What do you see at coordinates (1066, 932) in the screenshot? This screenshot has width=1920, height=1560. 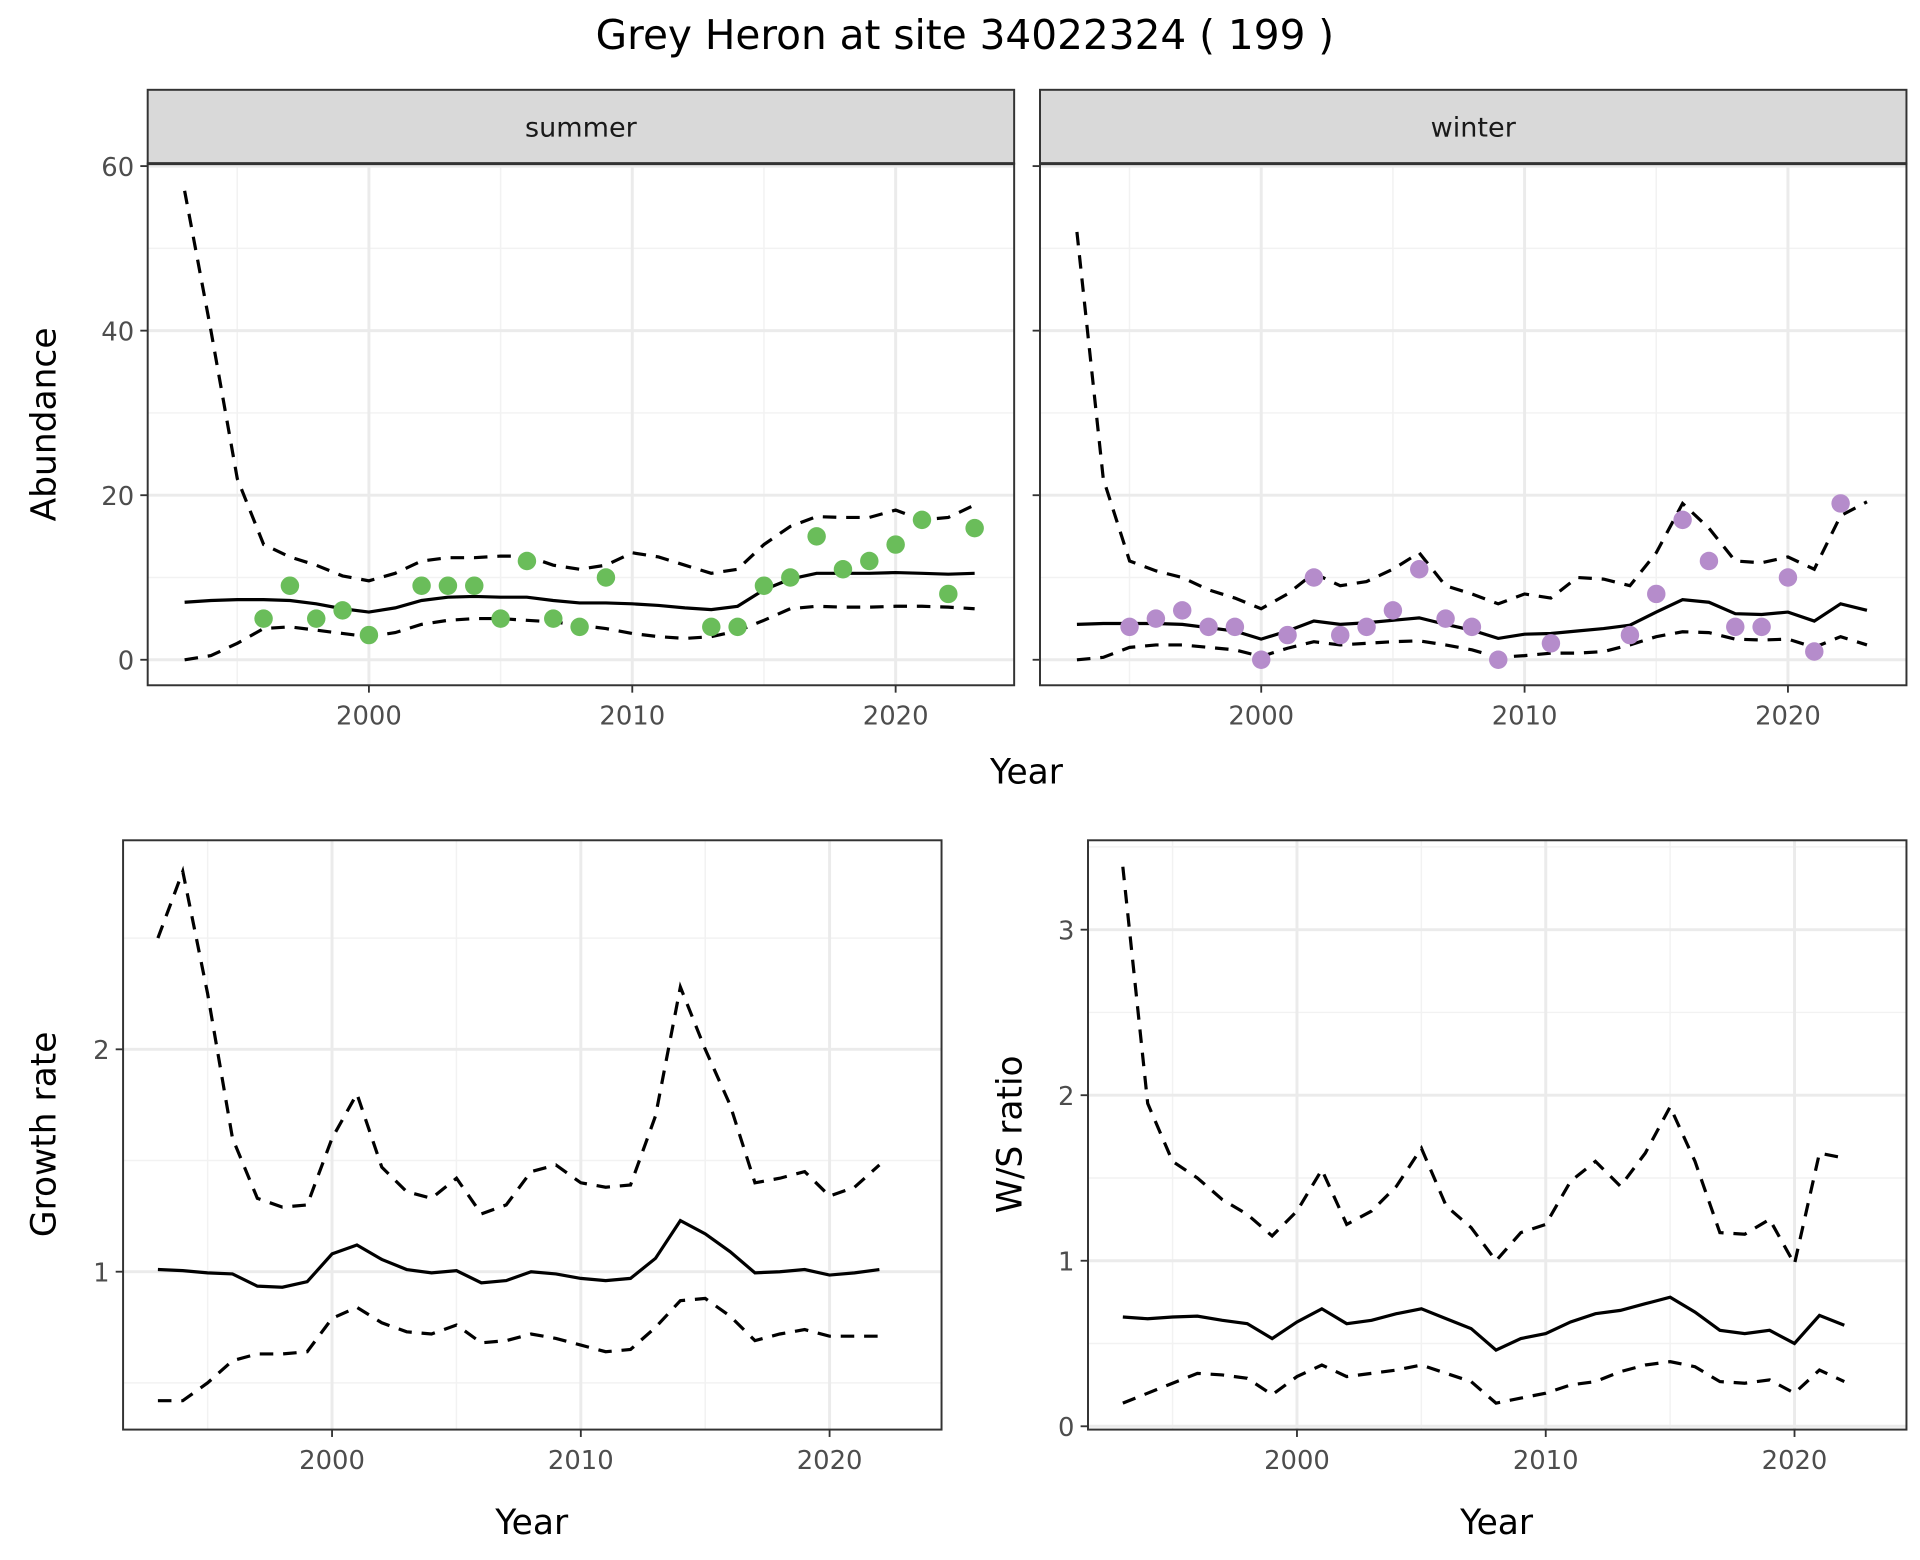 I see `y-tick-label: 3` at bounding box center [1066, 932].